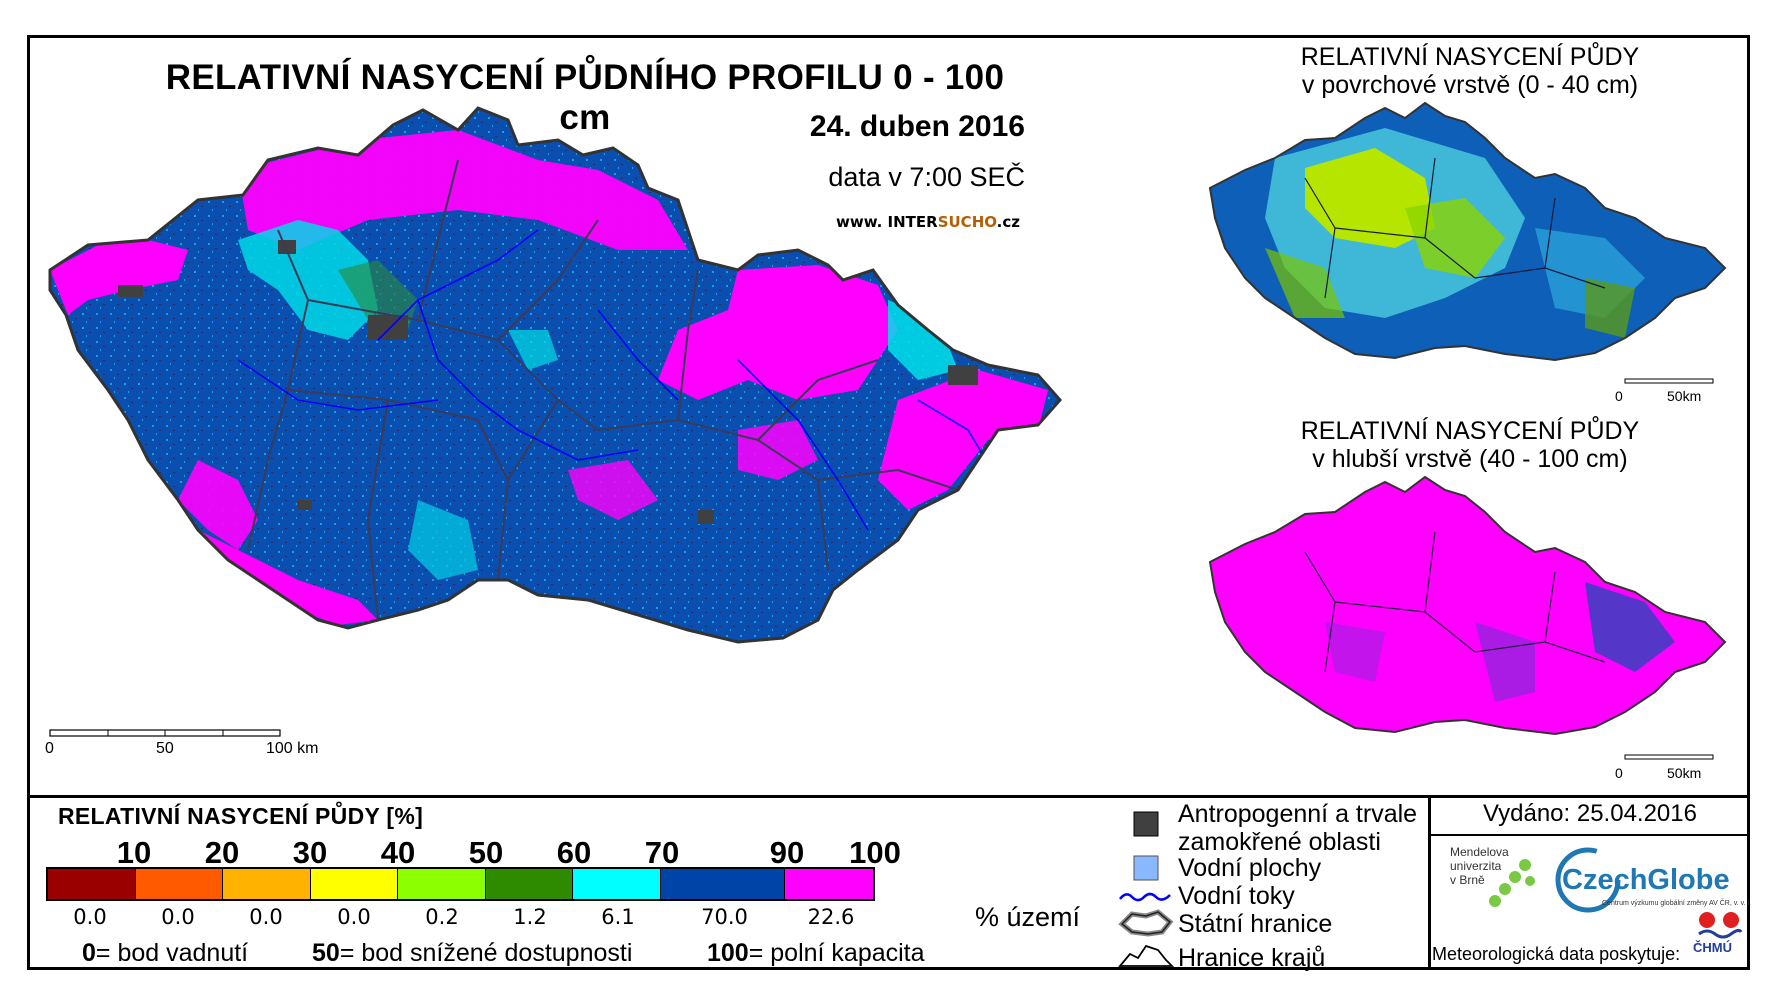 This screenshot has width=1772, height=1003. Describe the element at coordinates (354, 917) in the screenshot. I see `legend-area-percent-3: 0.0` at that location.